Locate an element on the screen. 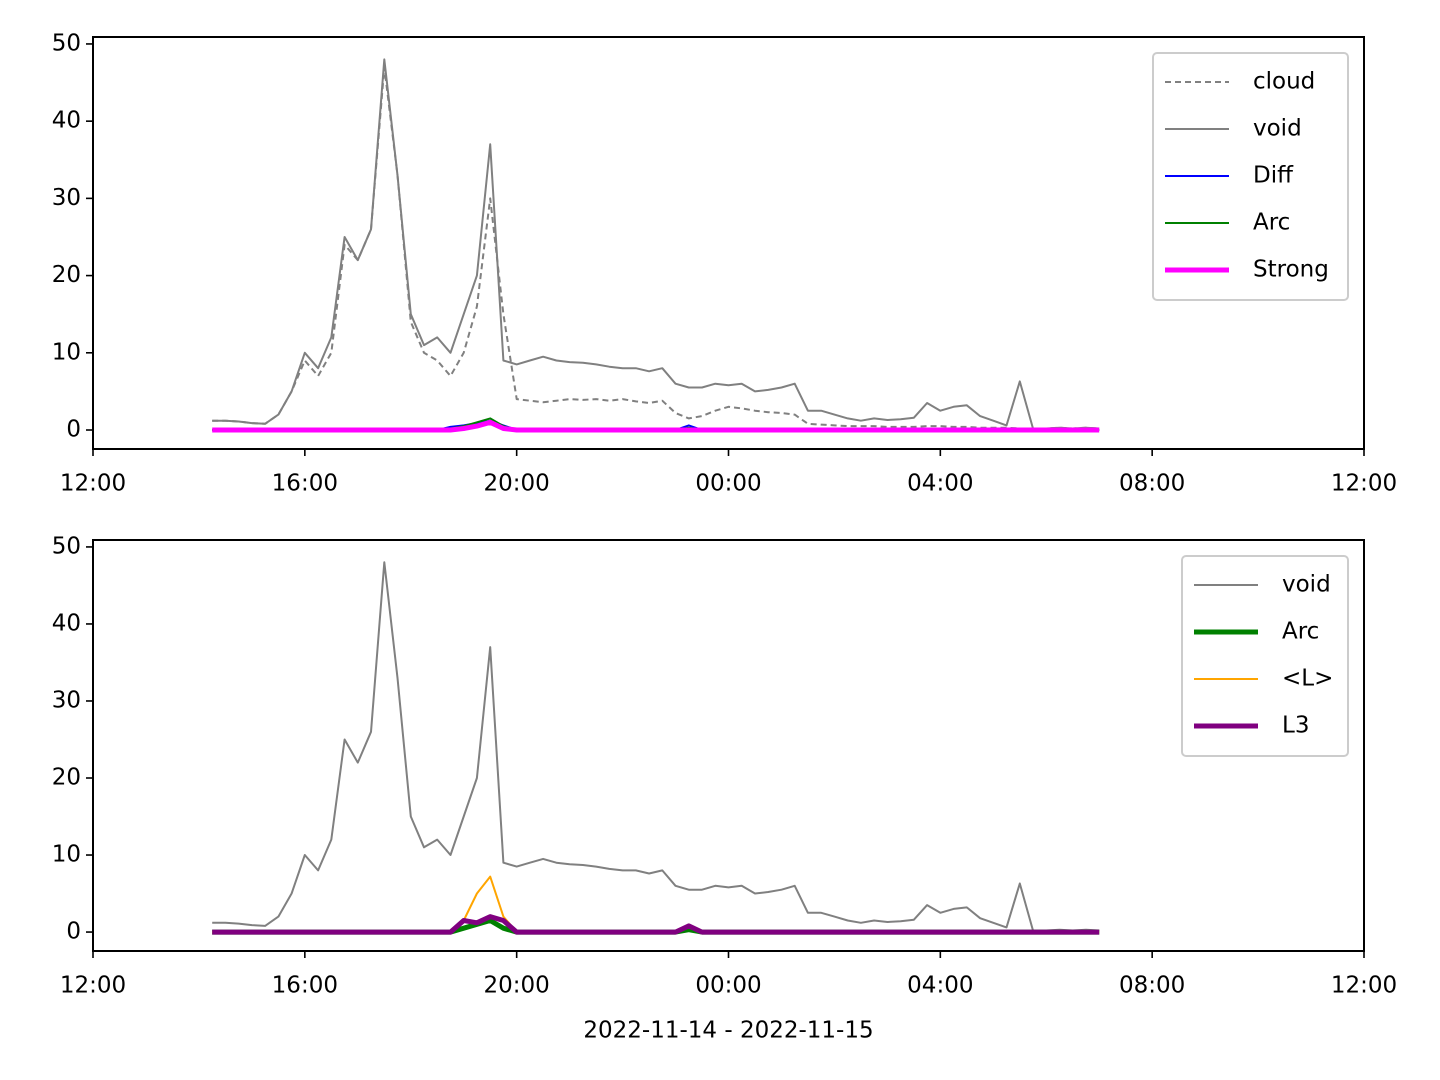 The image size is (1440, 1080). legend-label: Diff is located at coordinates (1273, 176).